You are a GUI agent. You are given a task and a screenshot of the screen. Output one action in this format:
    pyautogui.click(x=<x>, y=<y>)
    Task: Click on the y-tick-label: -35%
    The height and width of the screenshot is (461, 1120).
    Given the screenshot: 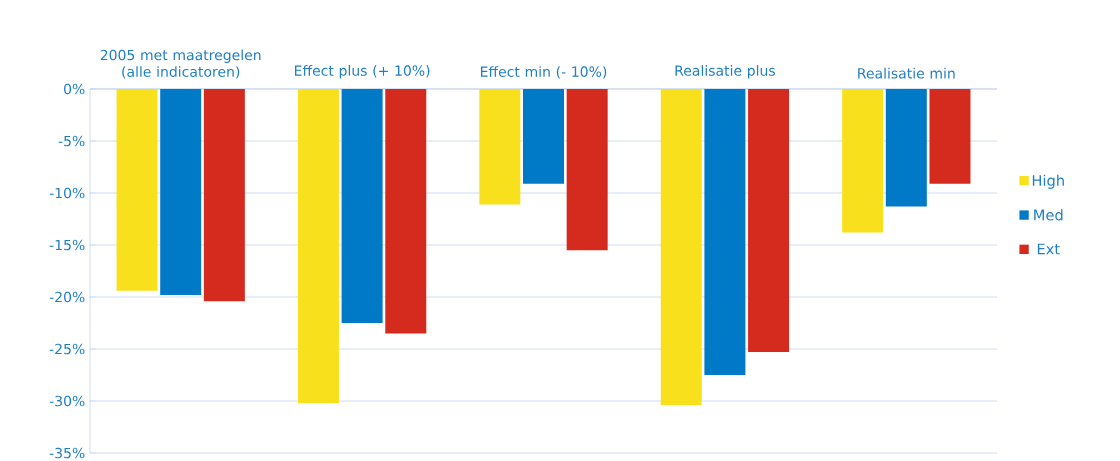 What is the action you would take?
    pyautogui.click(x=67, y=453)
    